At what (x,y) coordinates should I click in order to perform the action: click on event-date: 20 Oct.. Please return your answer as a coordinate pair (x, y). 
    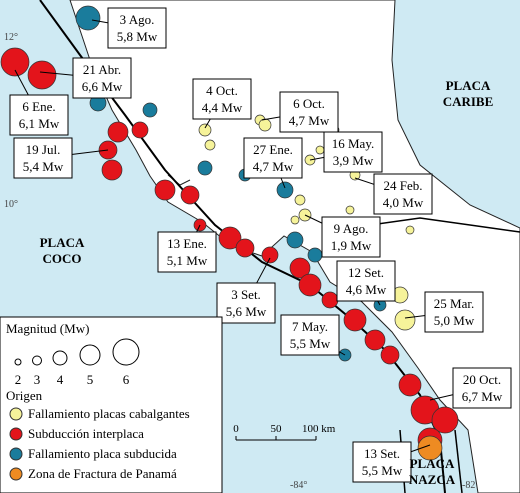
    Looking at the image, I should click on (482, 379).